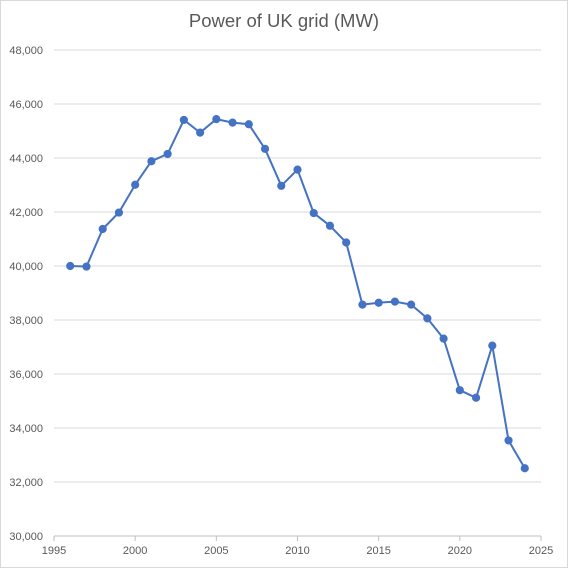 This screenshot has height=568, width=568. Describe the element at coordinates (460, 551) in the screenshot. I see `x-tick-label: 2020` at that location.